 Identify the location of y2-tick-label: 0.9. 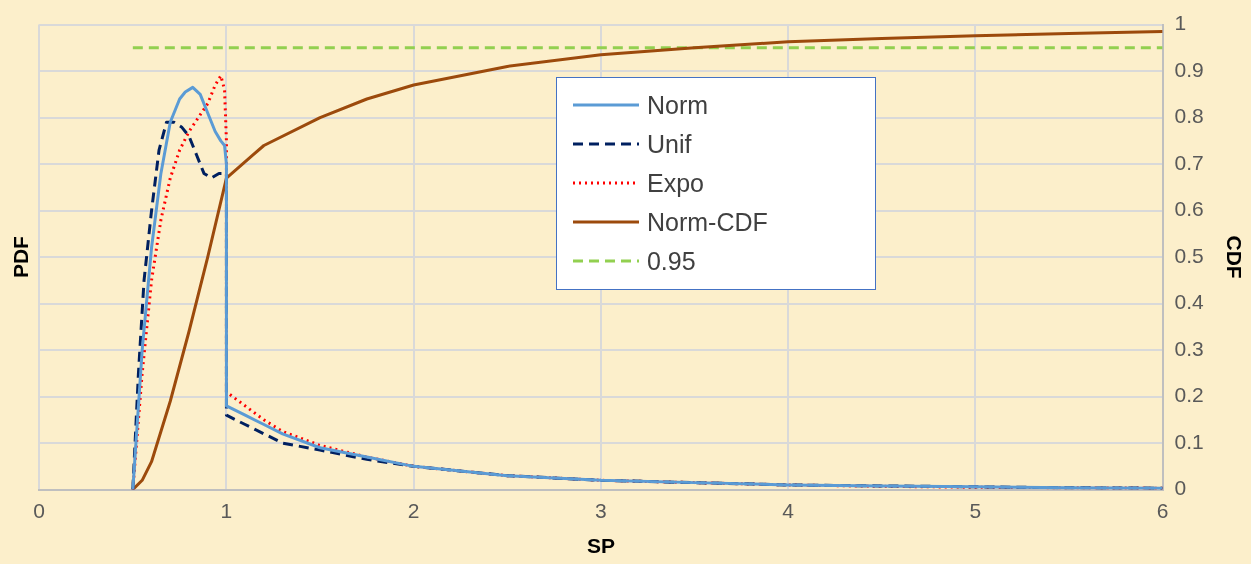
(1189, 69).